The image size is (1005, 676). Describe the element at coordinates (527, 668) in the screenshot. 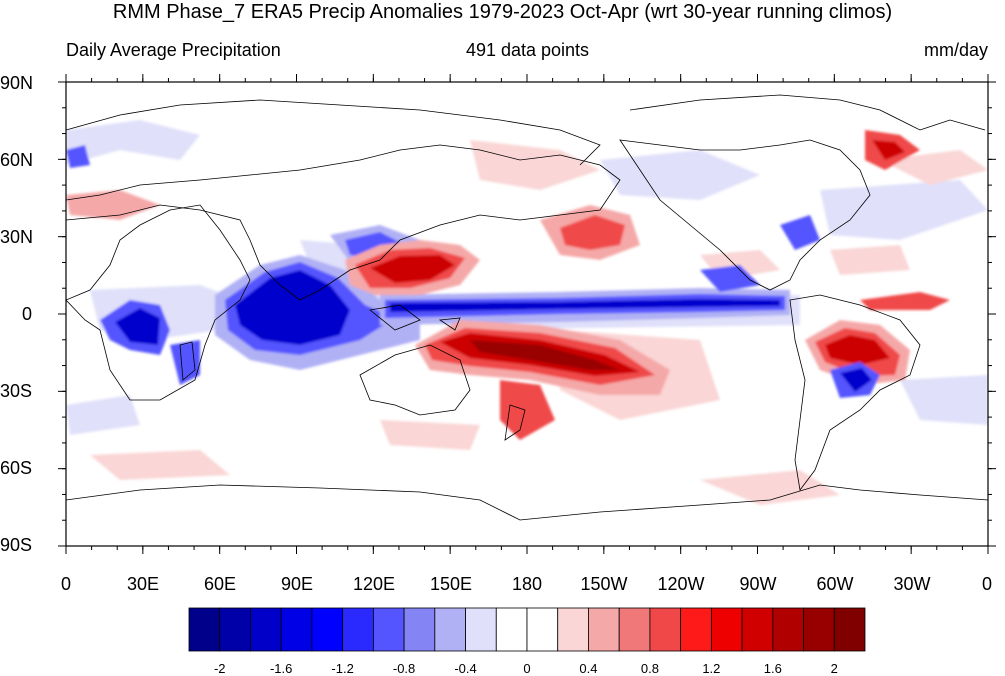

I see `colorbar-label: 0` at that location.